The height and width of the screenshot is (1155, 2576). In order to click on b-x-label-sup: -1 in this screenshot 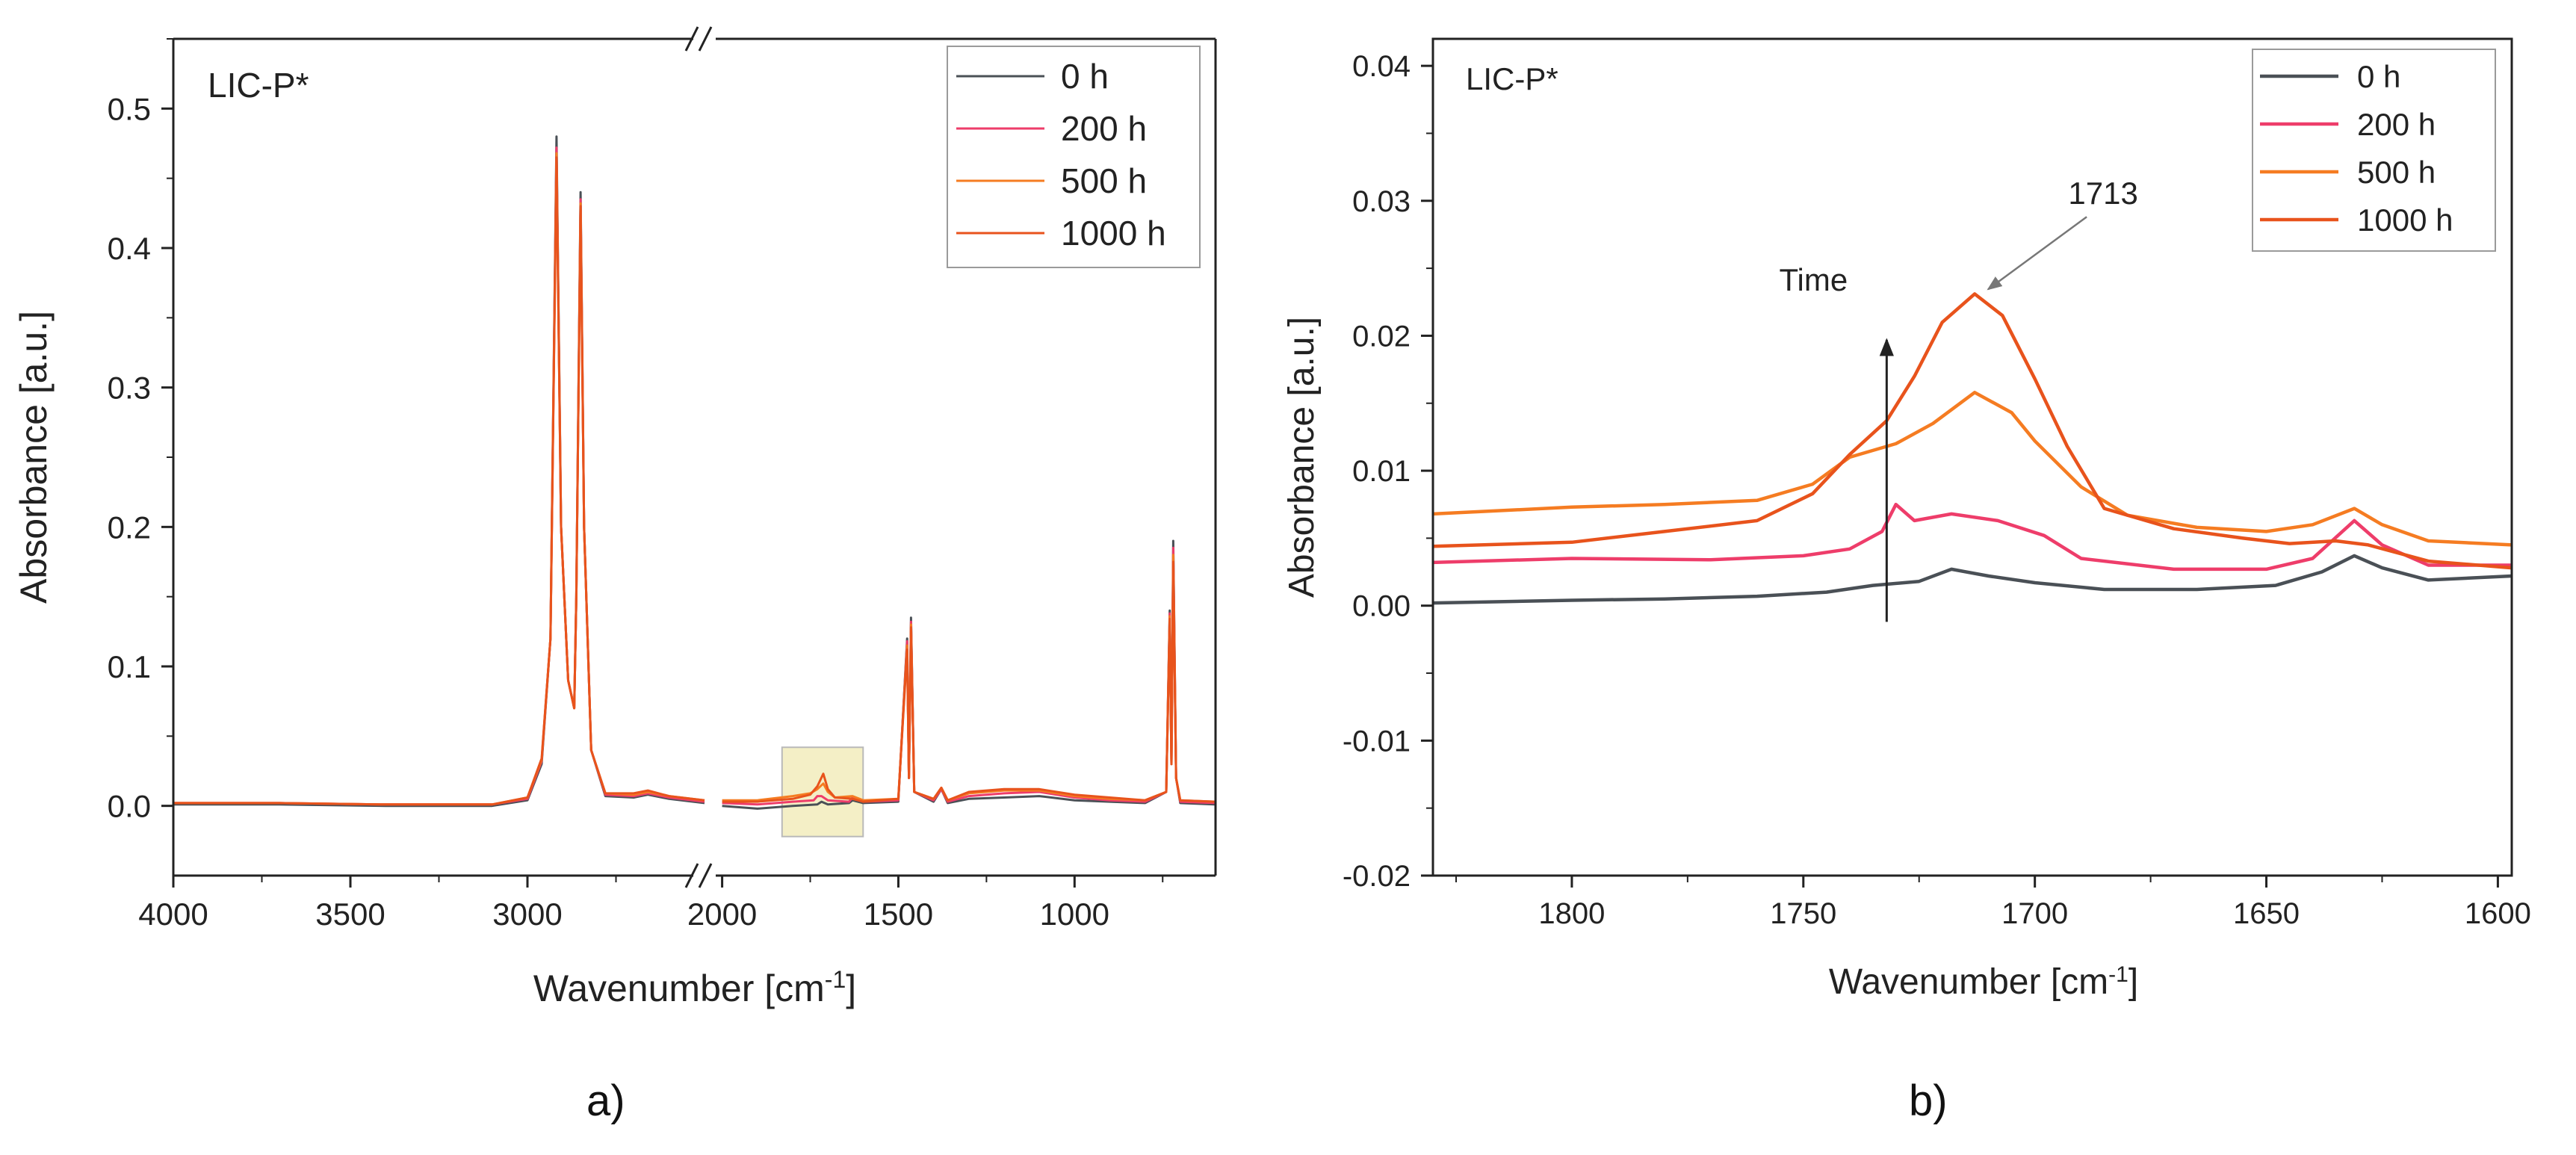, I will do `click(2118, 974)`.